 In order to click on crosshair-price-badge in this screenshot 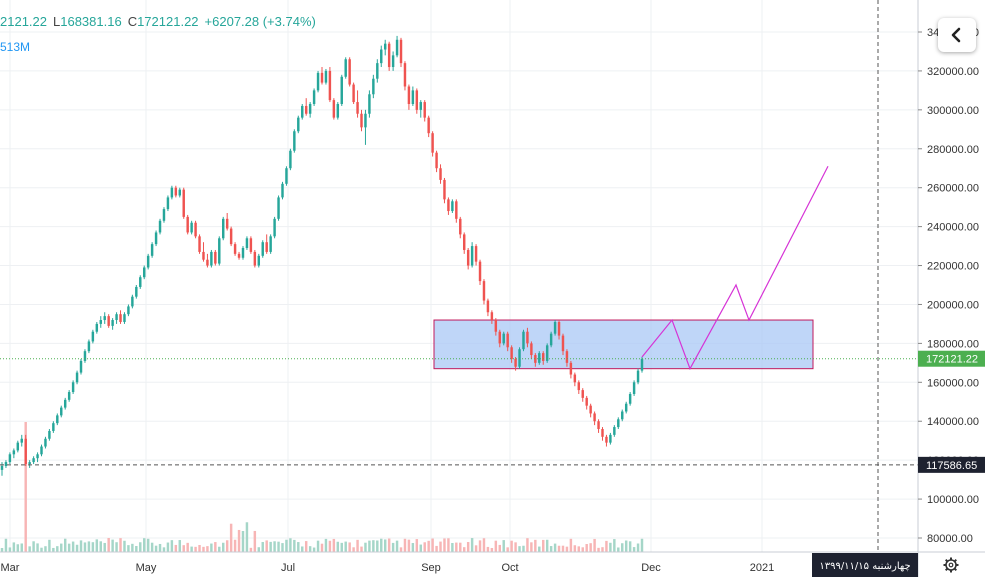, I will do `click(951, 464)`.